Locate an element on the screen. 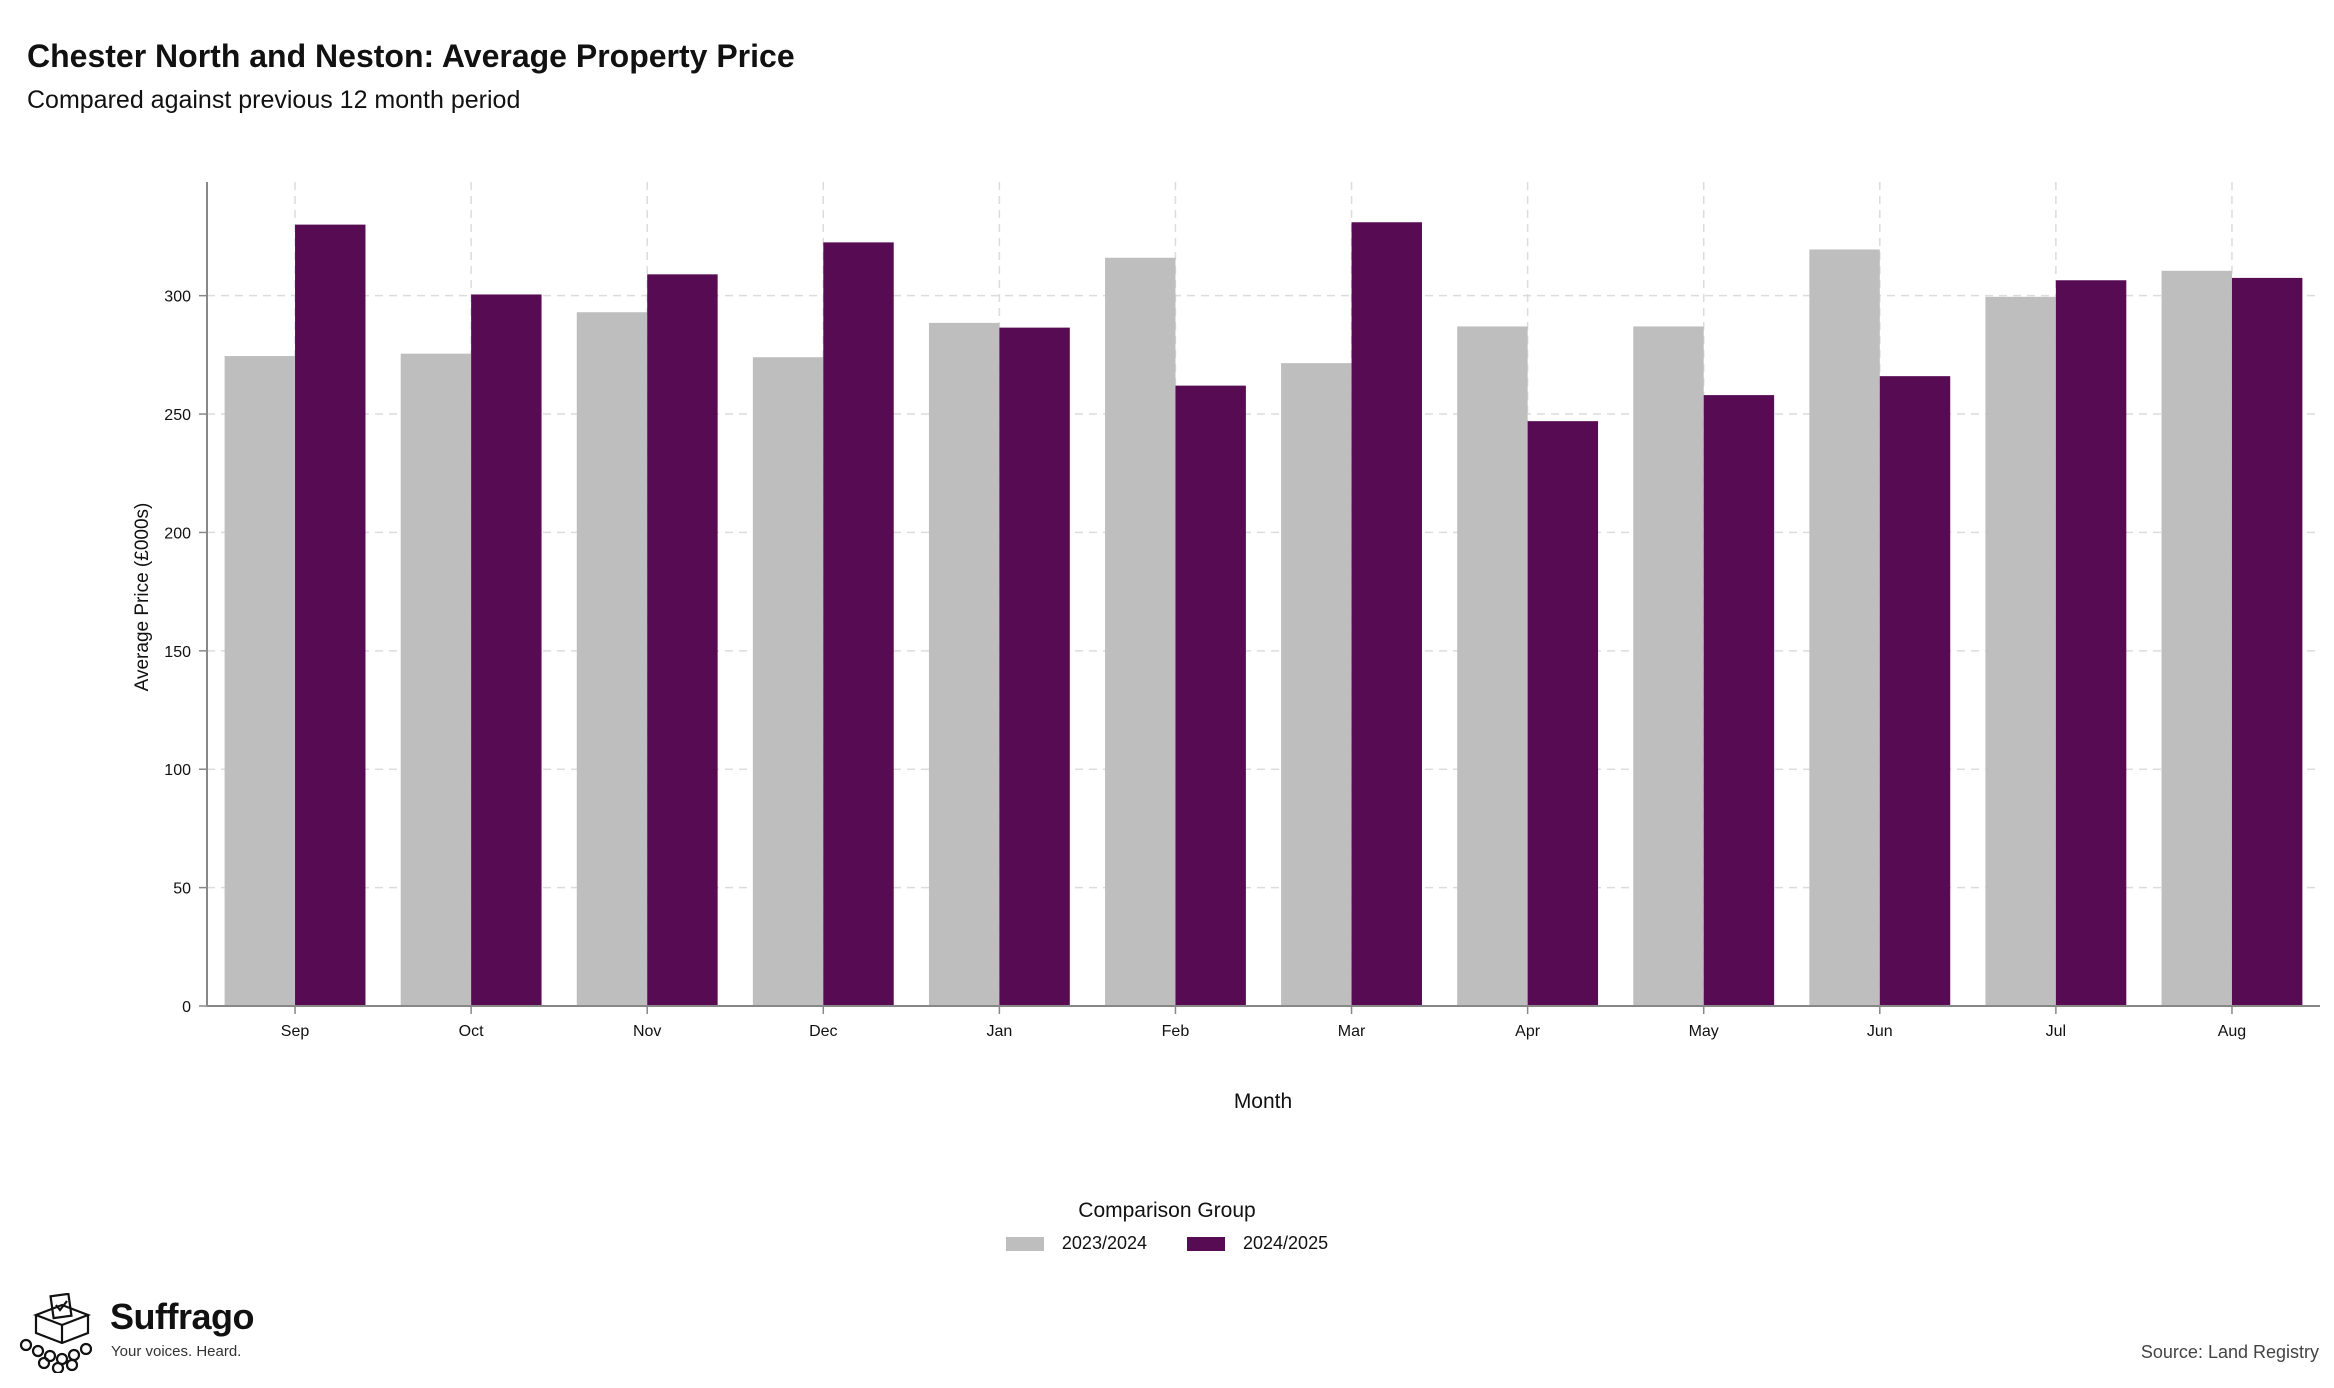  bar-oct-2023-2024 is located at coordinates (436, 680).